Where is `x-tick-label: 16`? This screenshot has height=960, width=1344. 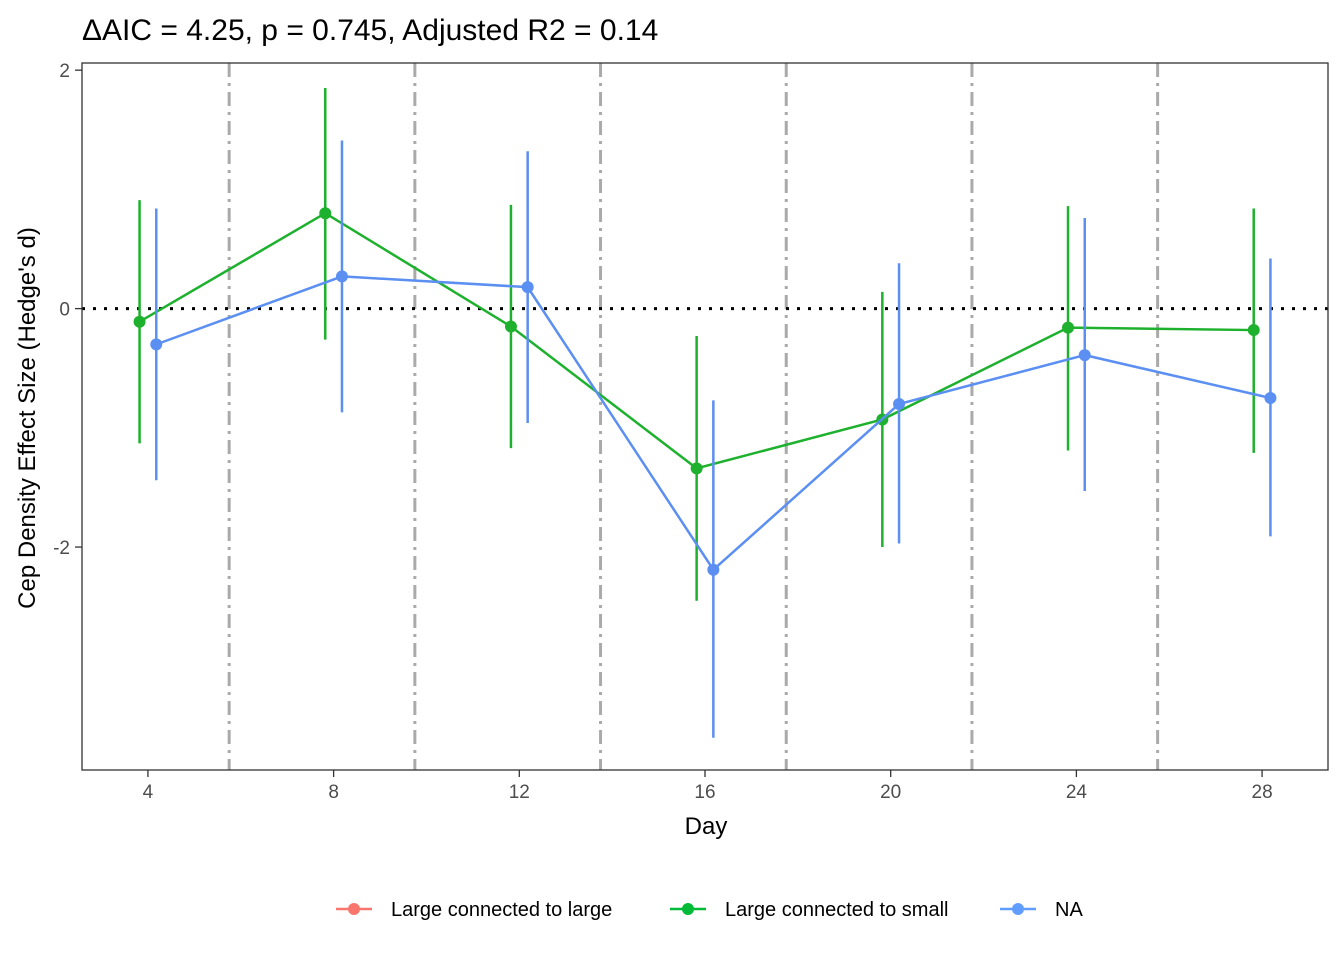
x-tick-label: 16 is located at coordinates (704, 792).